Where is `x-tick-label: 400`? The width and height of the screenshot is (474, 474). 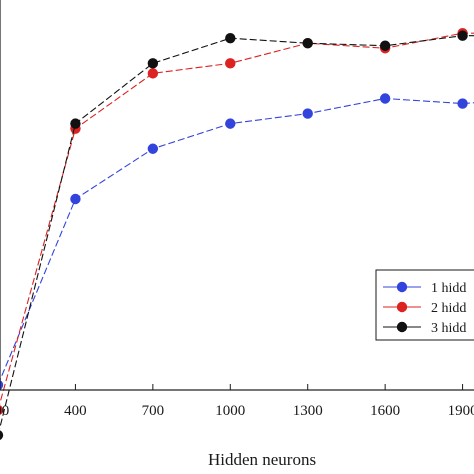 x-tick-label: 400 is located at coordinates (75, 411).